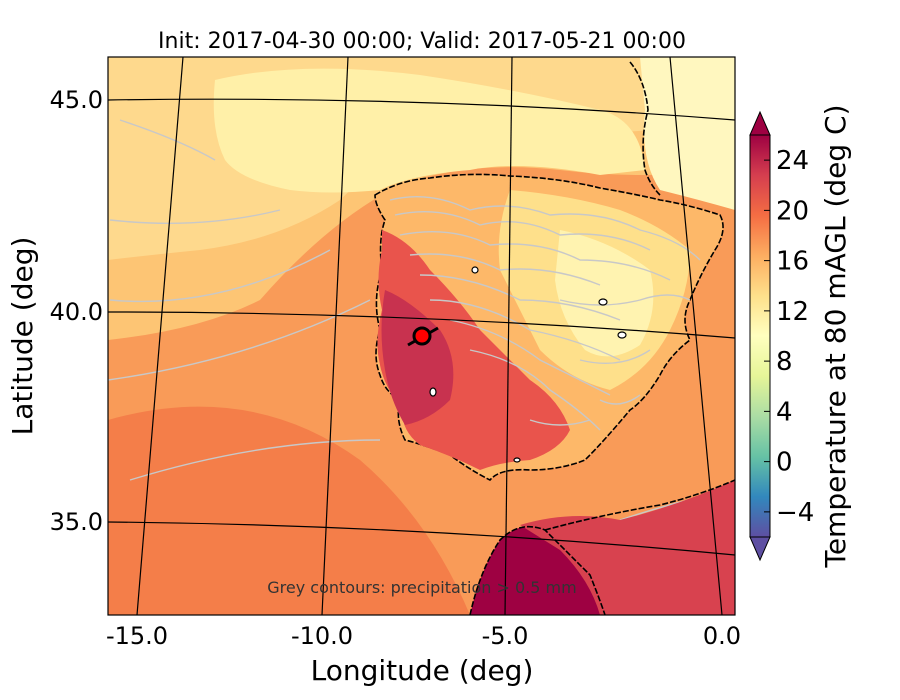  I want to click on colorbar-tick-label: 12, so click(792, 312).